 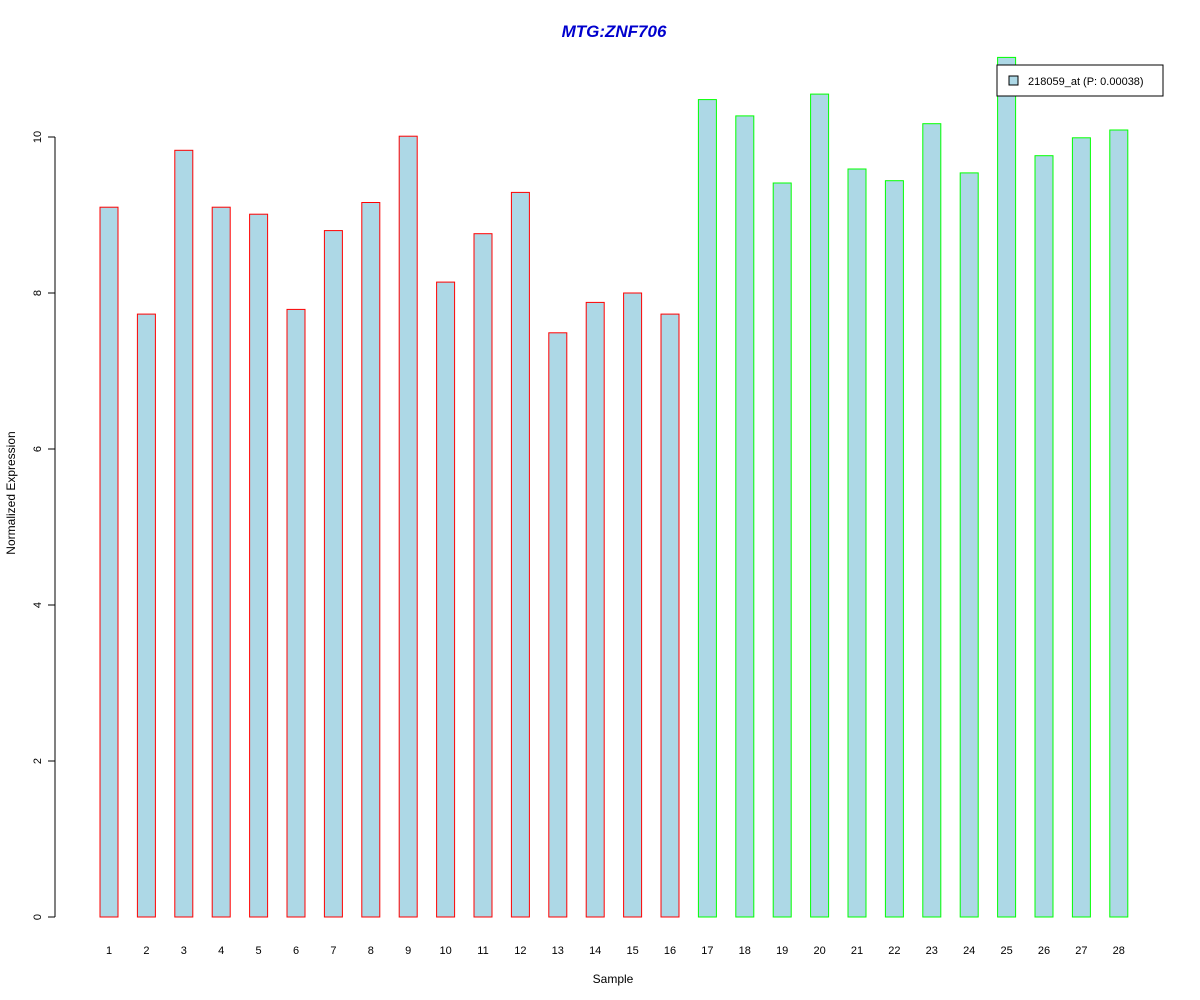 I want to click on legend-box, so click(x=1080, y=80).